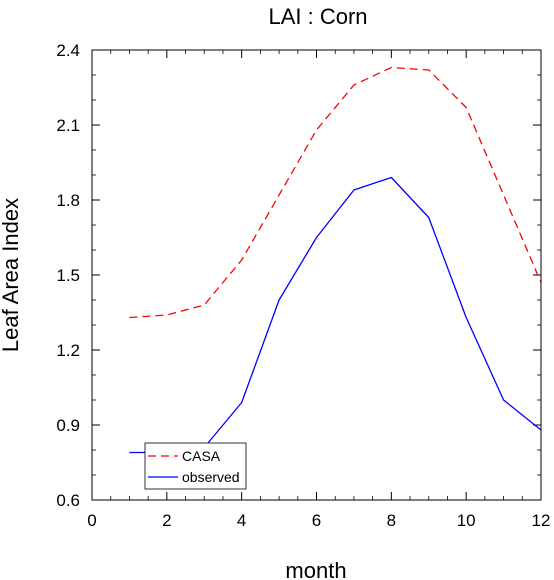 Image resolution: width=554 pixels, height=580 pixels. What do you see at coordinates (68, 125) in the screenshot?
I see `y-tick-label: 2.1` at bounding box center [68, 125].